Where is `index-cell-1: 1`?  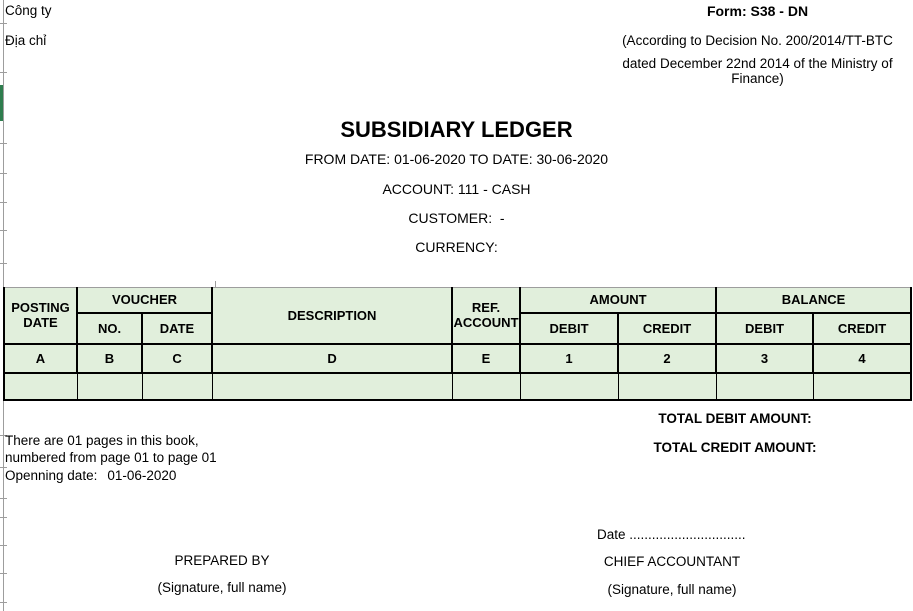 index-cell-1: 1 is located at coordinates (569, 358).